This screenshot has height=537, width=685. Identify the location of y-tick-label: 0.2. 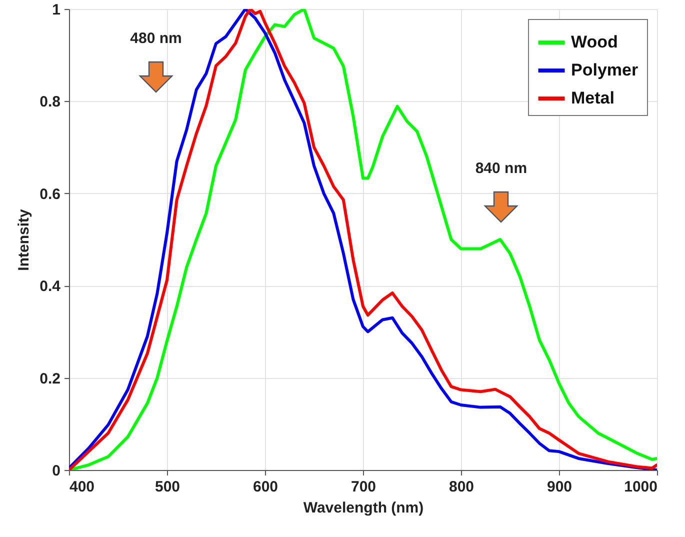
(50, 379).